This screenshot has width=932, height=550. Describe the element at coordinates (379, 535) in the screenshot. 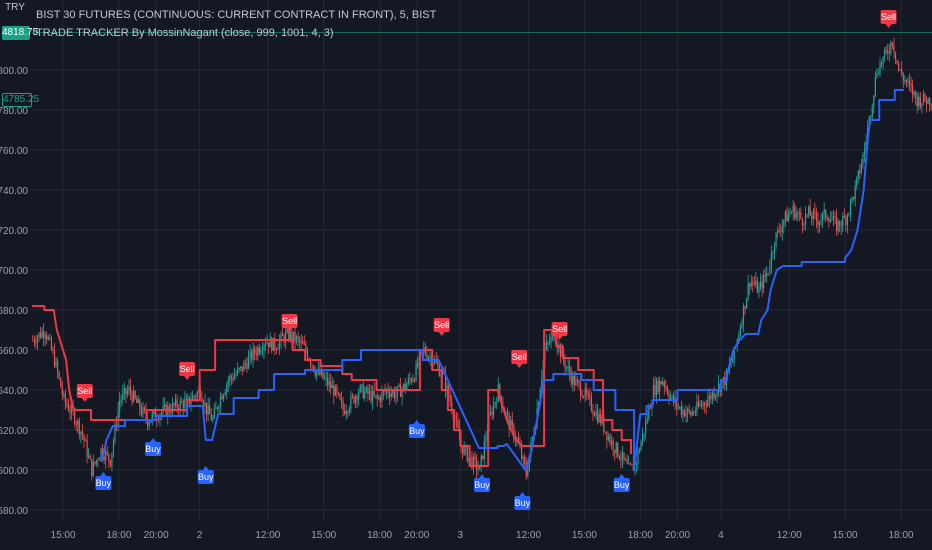

I see `x-tick-label: 18:00` at that location.